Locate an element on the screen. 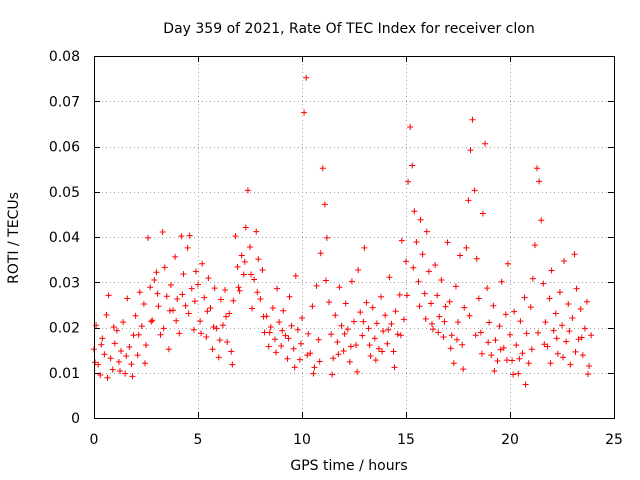  x-tick-label: 25 is located at coordinates (614, 440).